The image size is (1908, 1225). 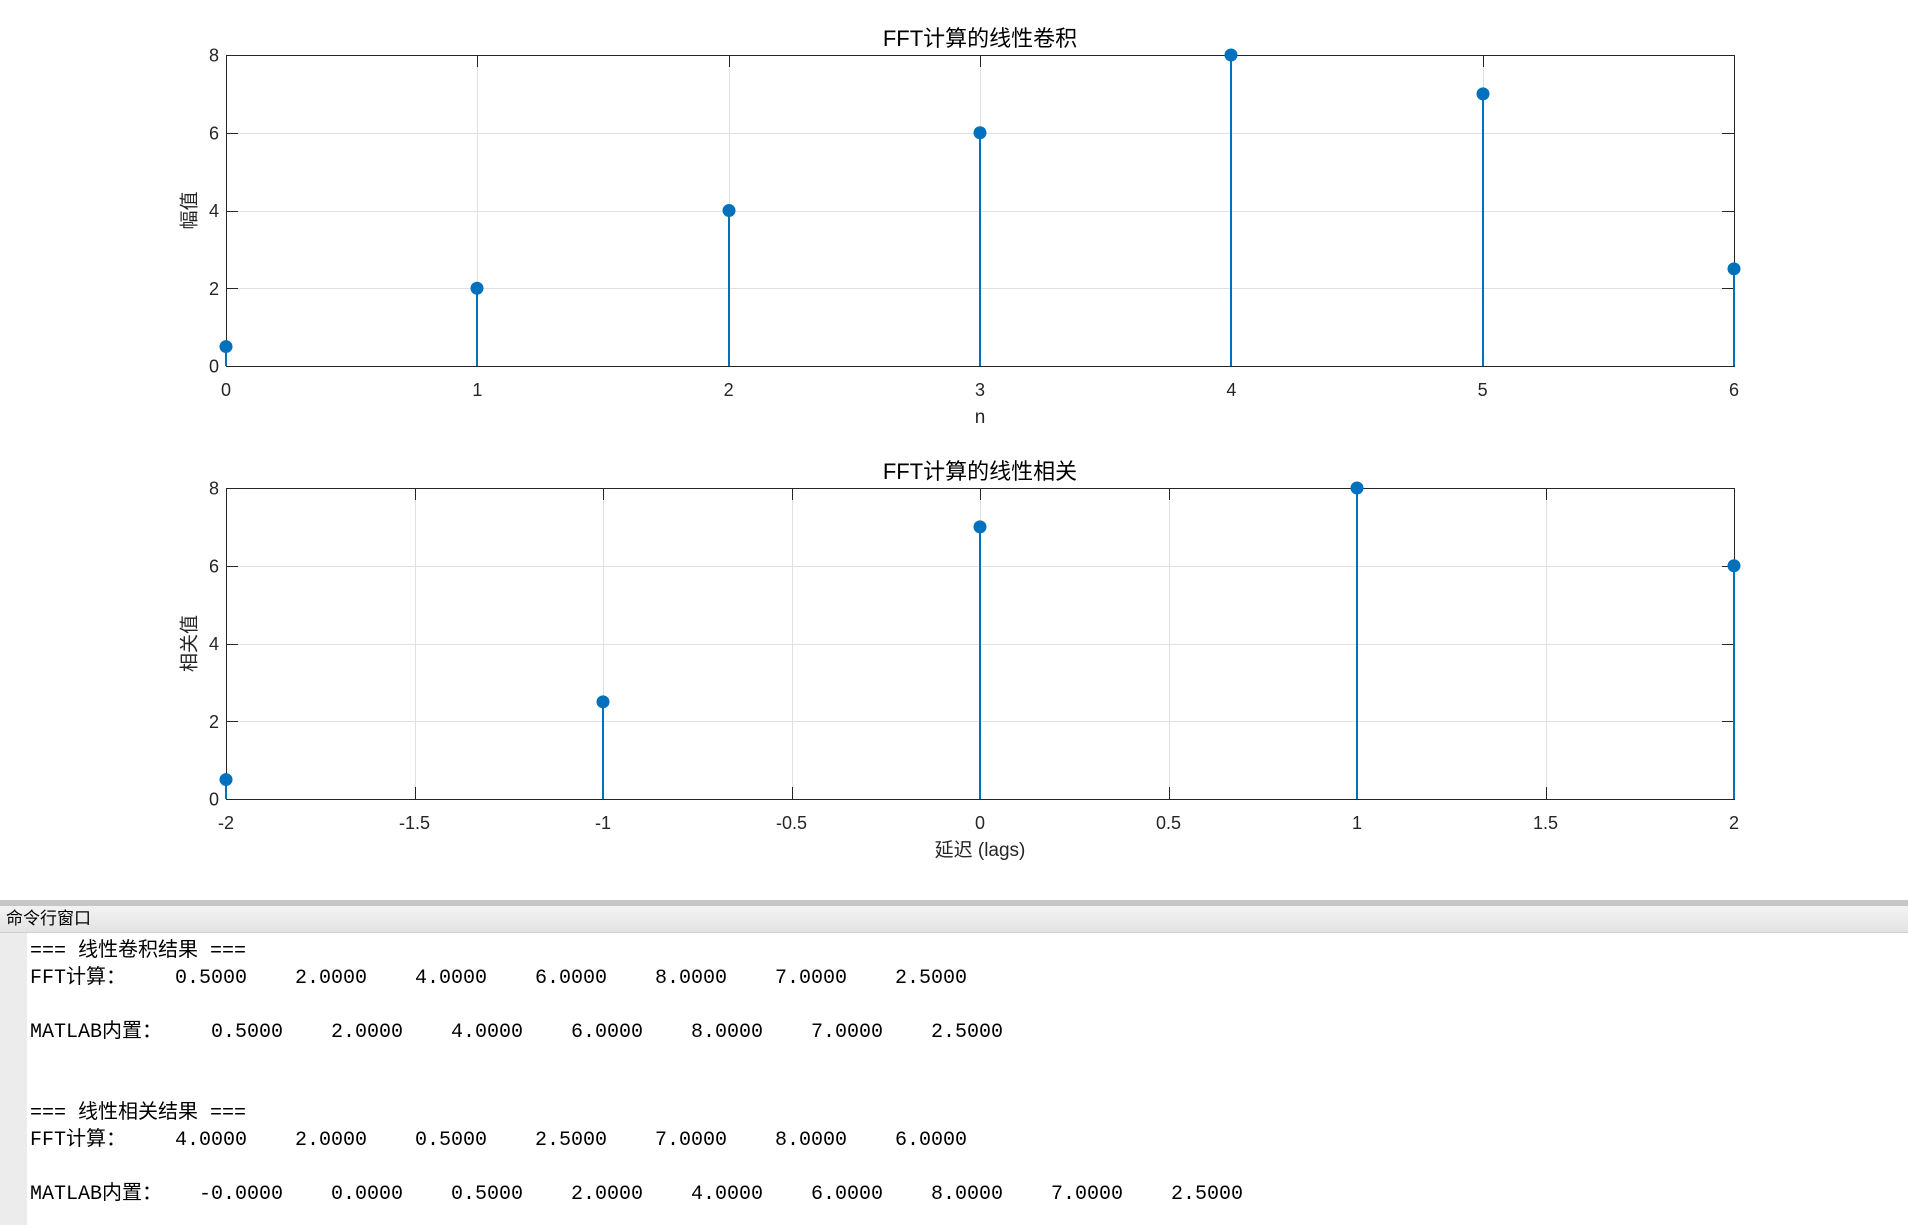 What do you see at coordinates (1545, 823) in the screenshot?
I see `x-tick-label: 1.5` at bounding box center [1545, 823].